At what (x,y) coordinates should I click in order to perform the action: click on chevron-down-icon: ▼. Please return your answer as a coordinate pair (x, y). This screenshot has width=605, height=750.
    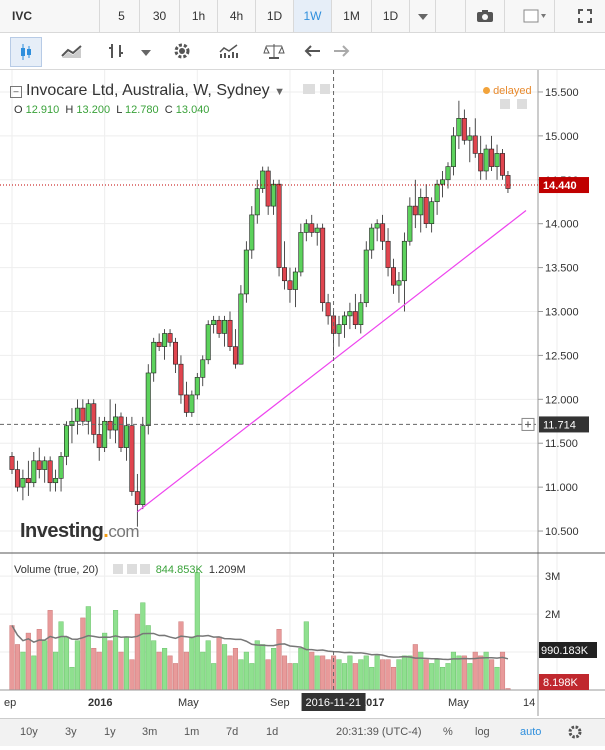
    Looking at the image, I should click on (280, 92).